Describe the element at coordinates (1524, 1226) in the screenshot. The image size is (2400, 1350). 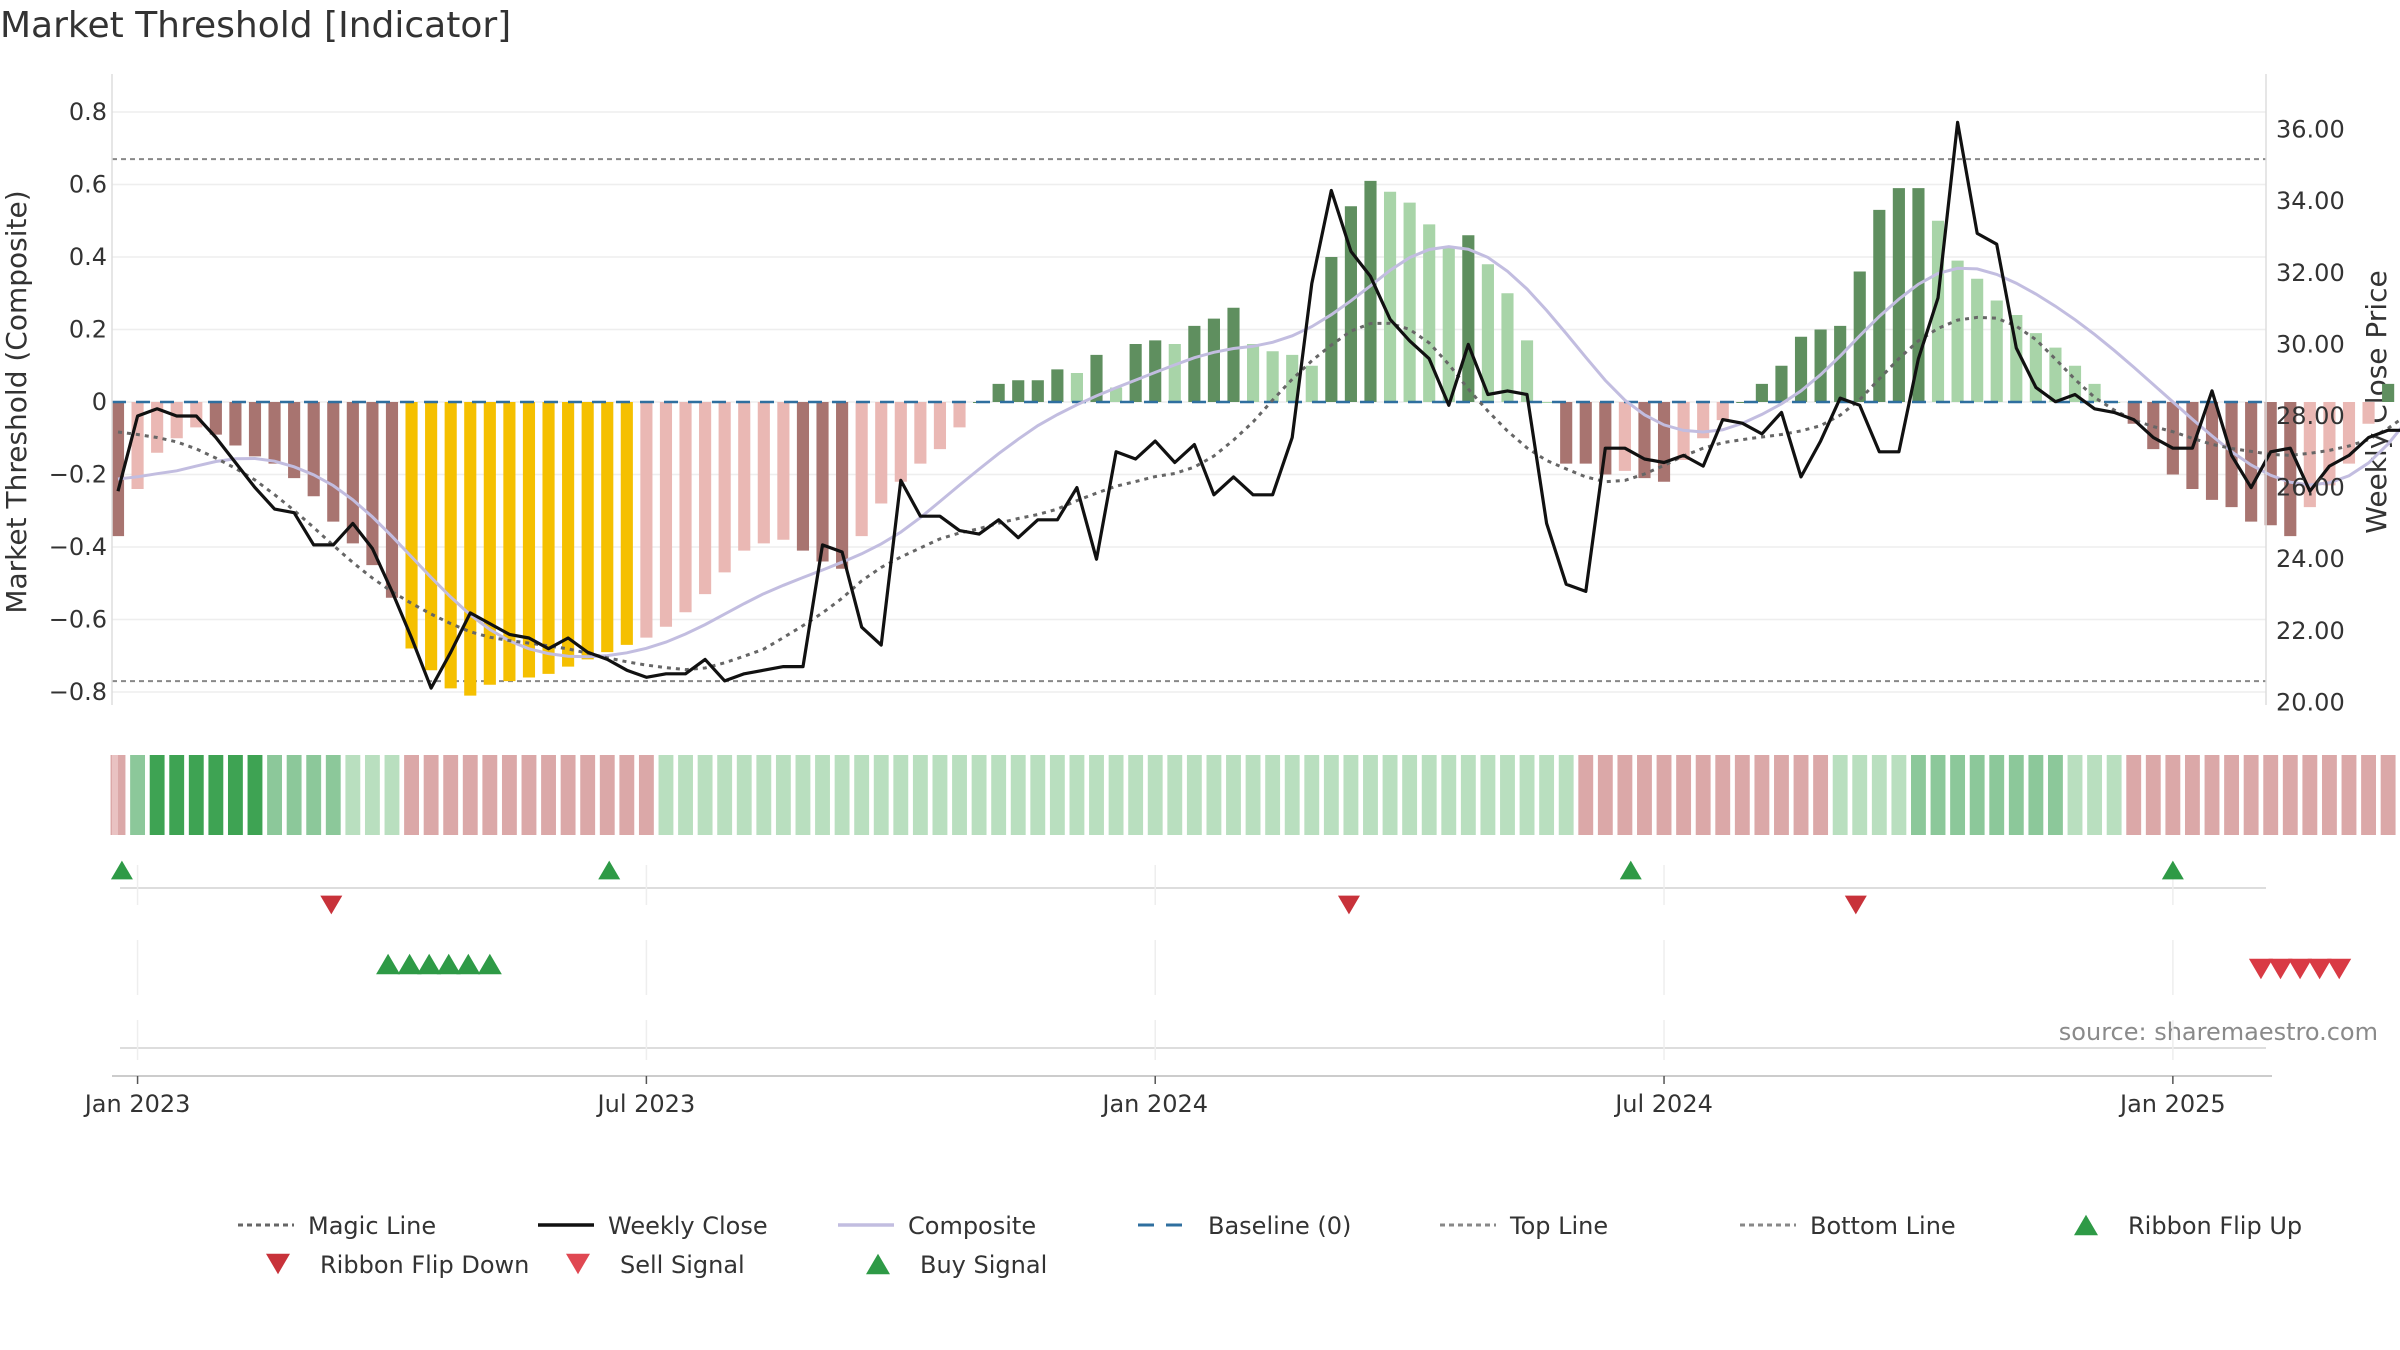
I see `legend-entry: Top Line` at that location.